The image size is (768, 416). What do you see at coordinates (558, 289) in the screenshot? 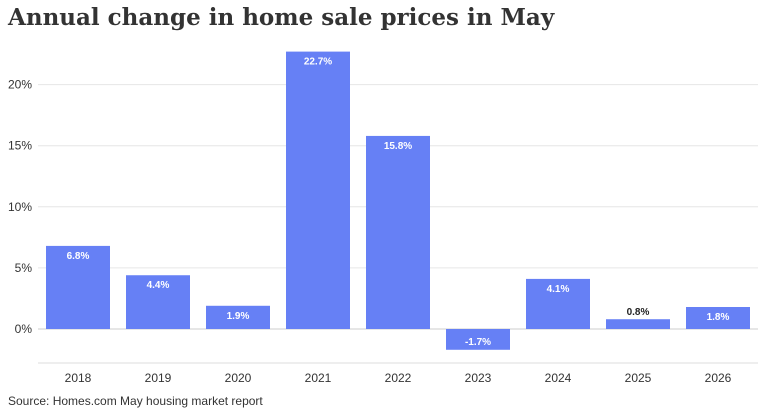
I see `data-label: 4.1%` at bounding box center [558, 289].